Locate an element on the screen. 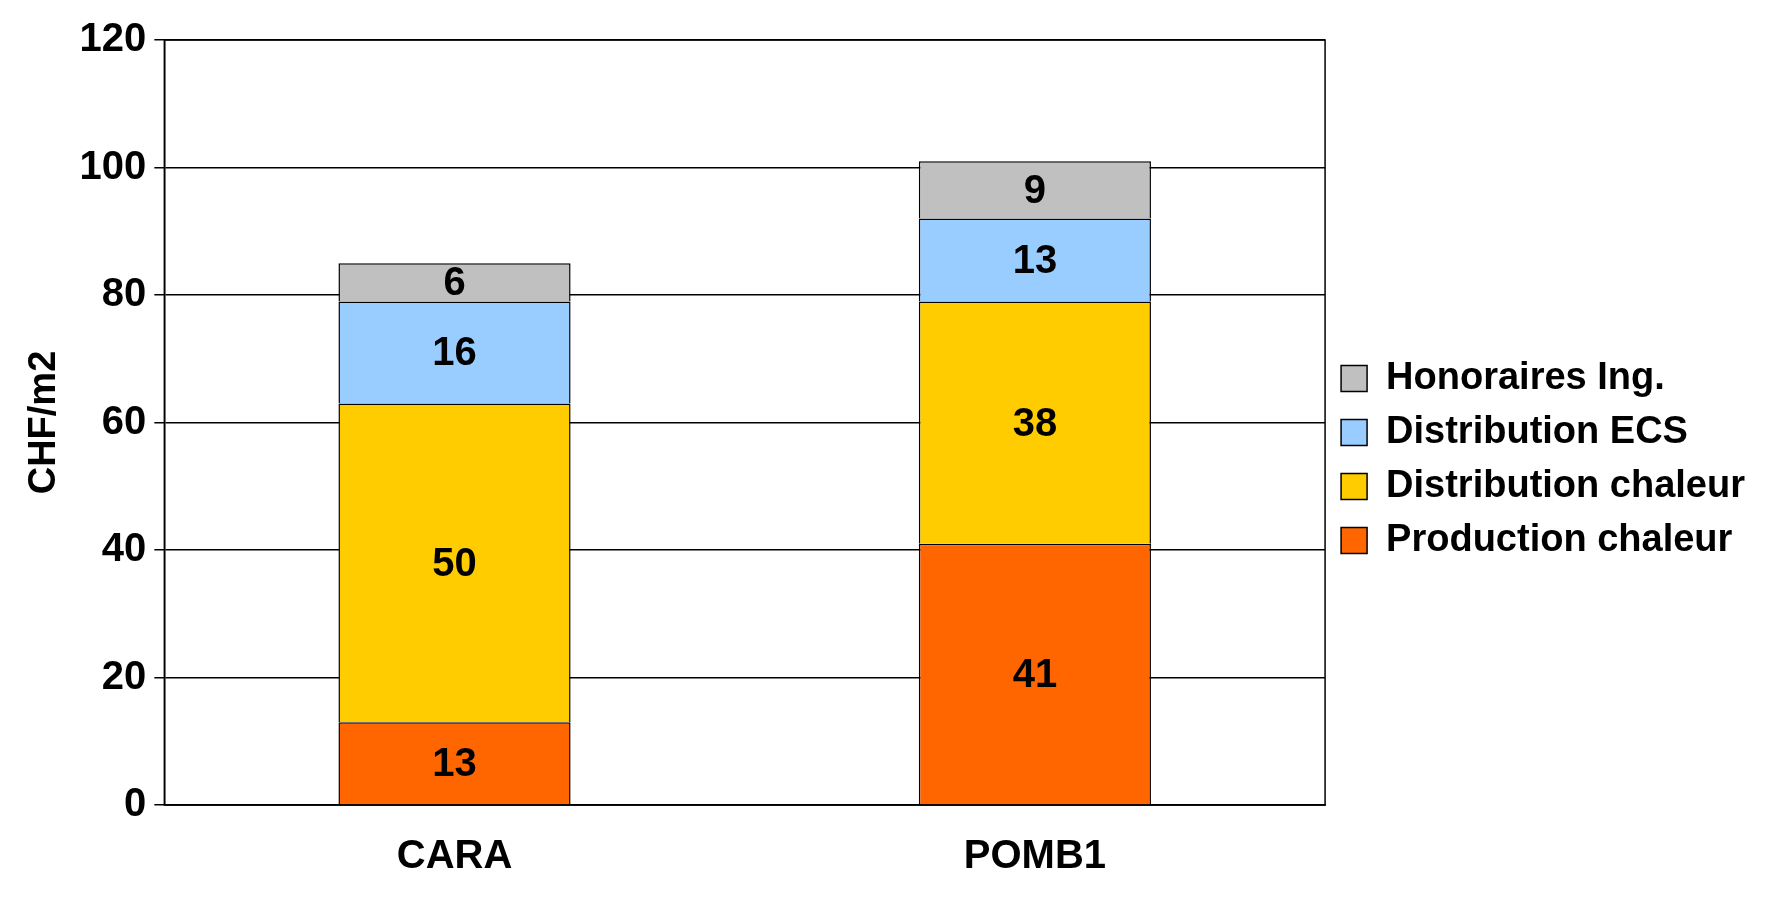 The height and width of the screenshot is (909, 1773). y-tick-label: 40 is located at coordinates (124, 547).